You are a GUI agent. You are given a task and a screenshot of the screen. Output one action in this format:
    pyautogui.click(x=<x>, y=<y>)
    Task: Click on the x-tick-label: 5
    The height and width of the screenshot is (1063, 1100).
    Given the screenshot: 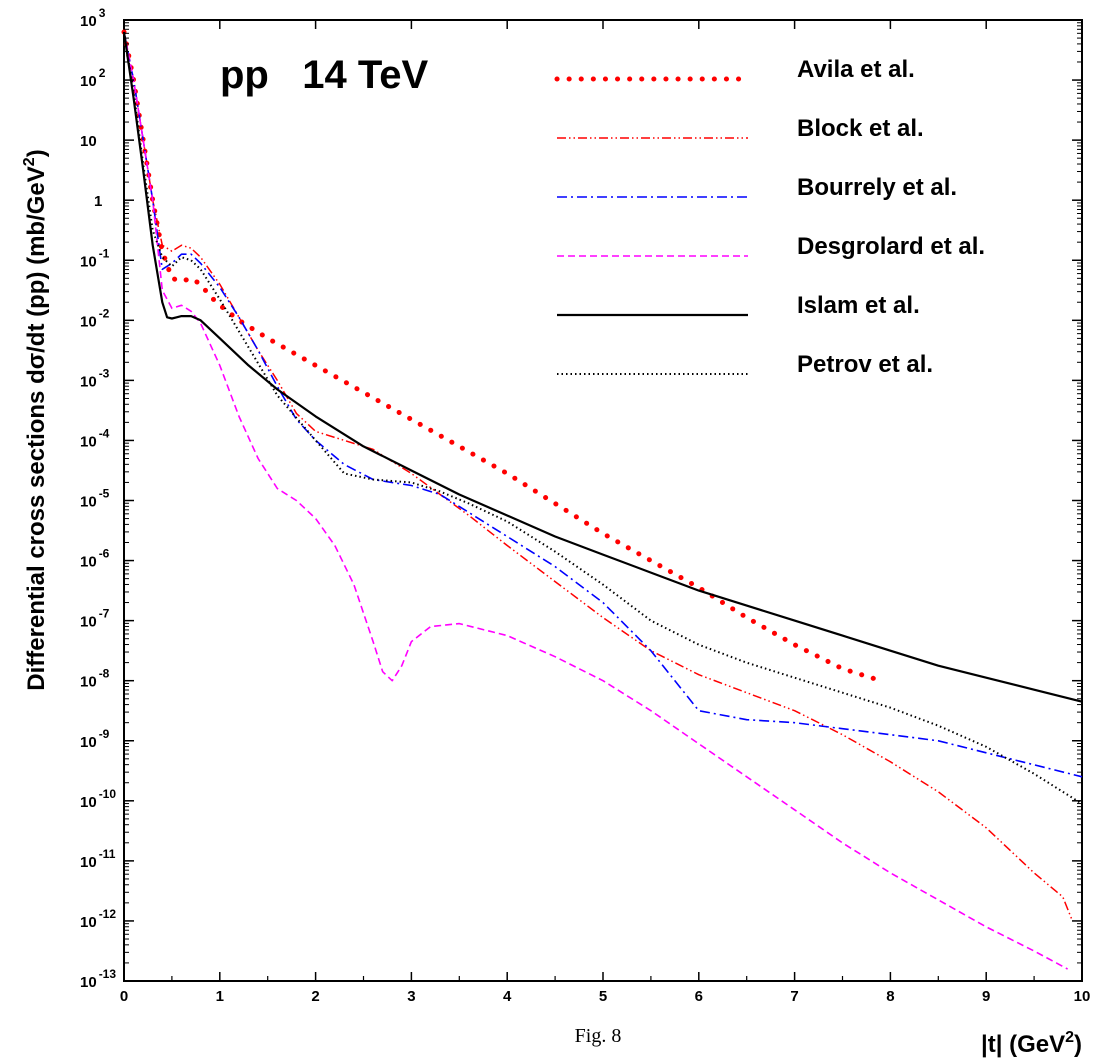 What is the action you would take?
    pyautogui.click(x=603, y=996)
    